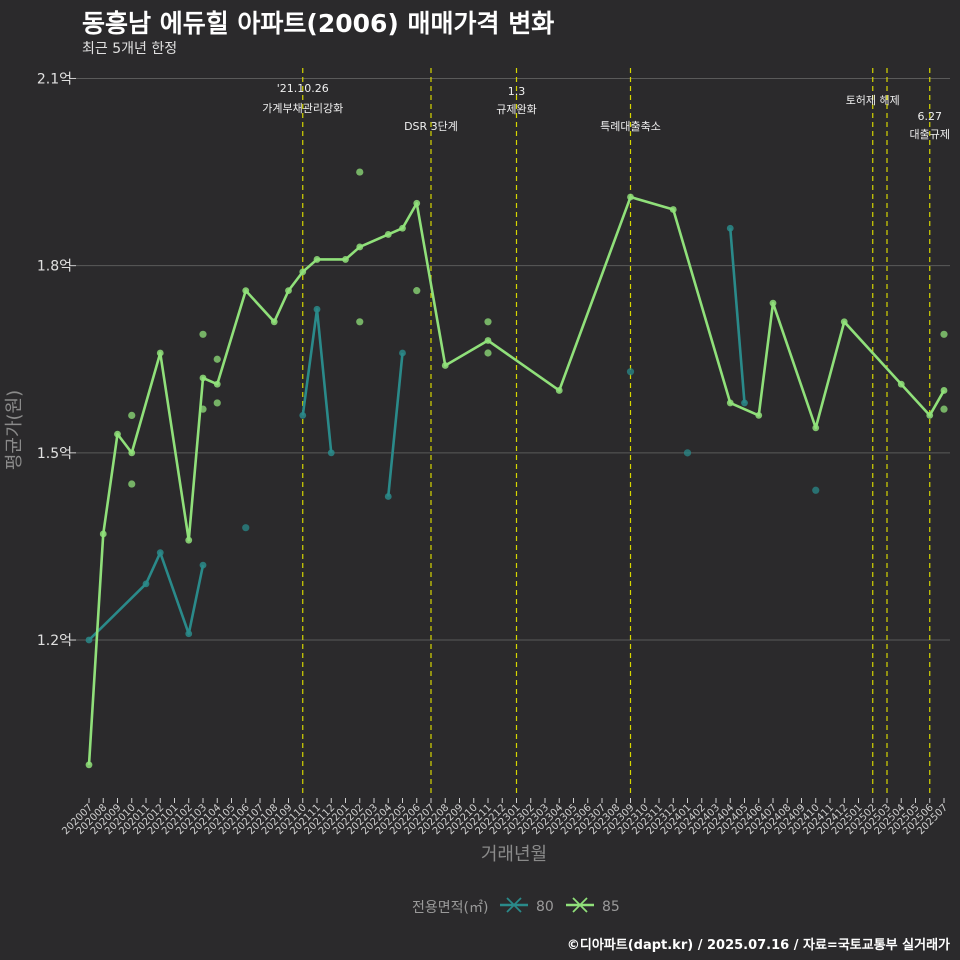 This screenshot has width=960, height=960. I want to click on event-annotation: 1.3, so click(517, 91).